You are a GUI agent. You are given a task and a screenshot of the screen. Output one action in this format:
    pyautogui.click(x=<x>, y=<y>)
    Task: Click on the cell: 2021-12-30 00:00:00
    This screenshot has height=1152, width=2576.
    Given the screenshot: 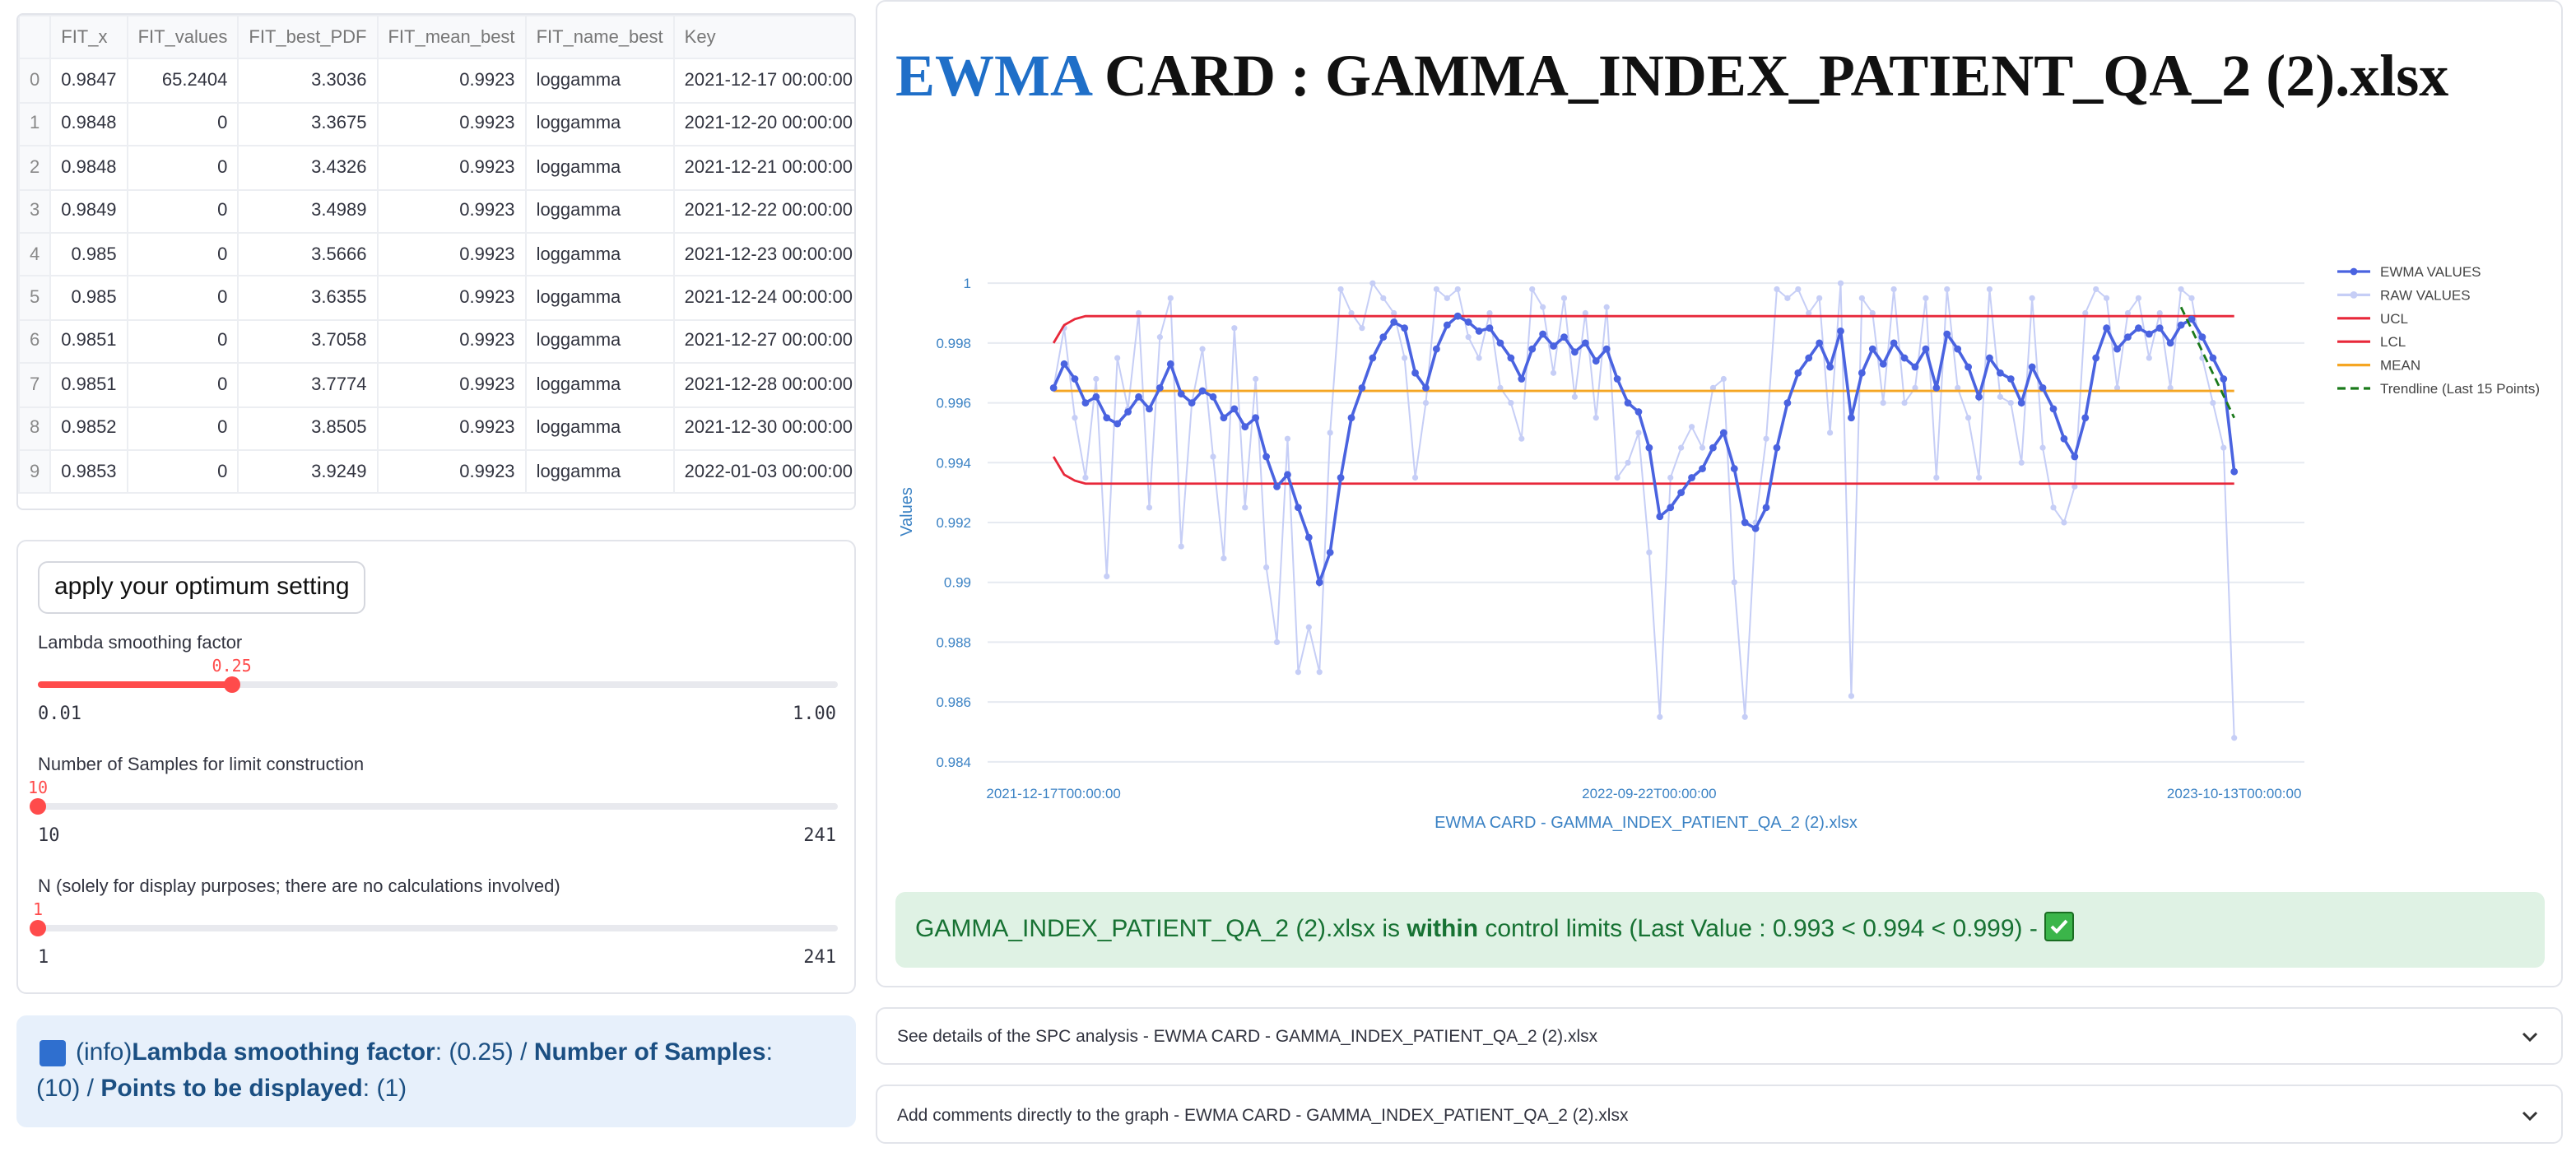 What is the action you would take?
    pyautogui.click(x=763, y=428)
    